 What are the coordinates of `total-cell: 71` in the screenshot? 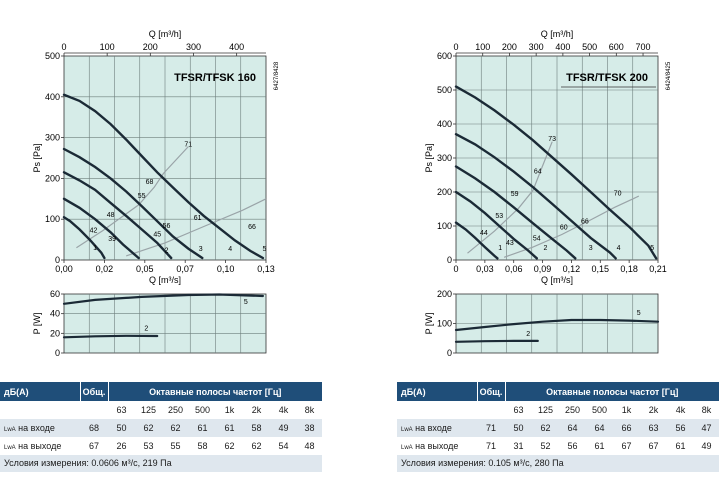 It's located at (491, 446).